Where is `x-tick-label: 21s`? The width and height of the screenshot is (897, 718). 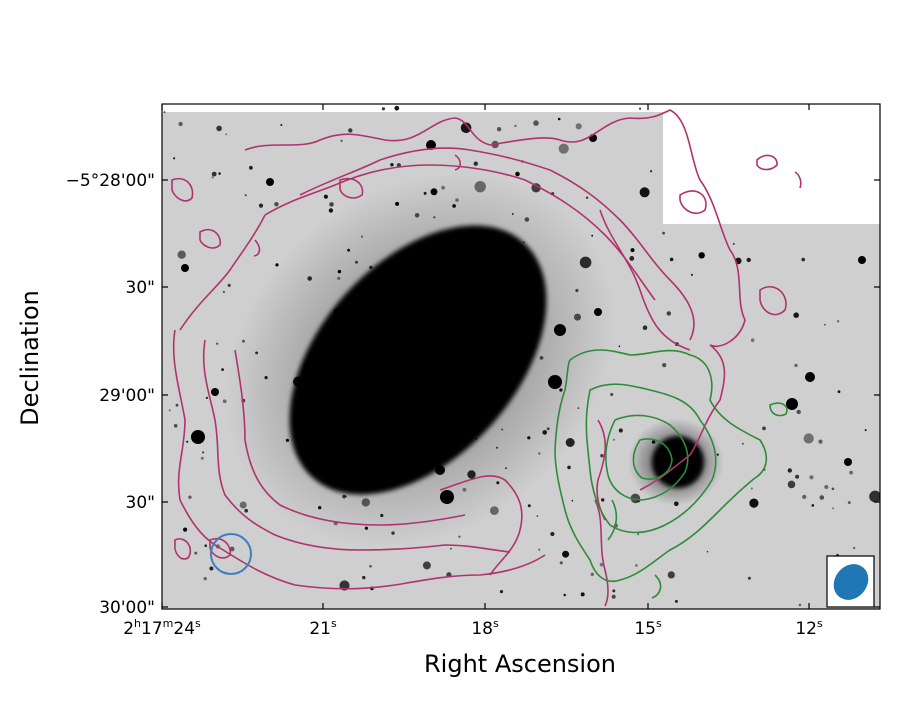 x-tick-label: 21s is located at coordinates (323, 628).